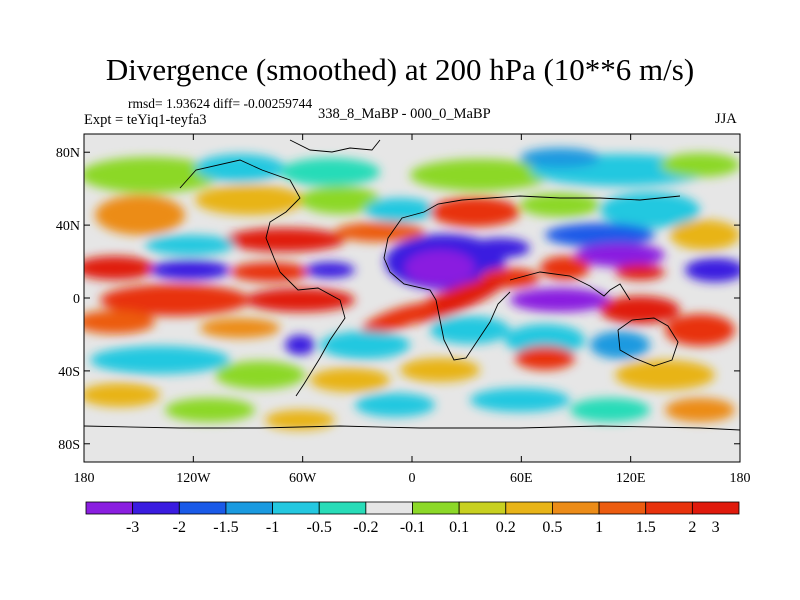 Image resolution: width=800 pixels, height=600 pixels. I want to click on lat-tick-label: 80N, so click(68, 153).